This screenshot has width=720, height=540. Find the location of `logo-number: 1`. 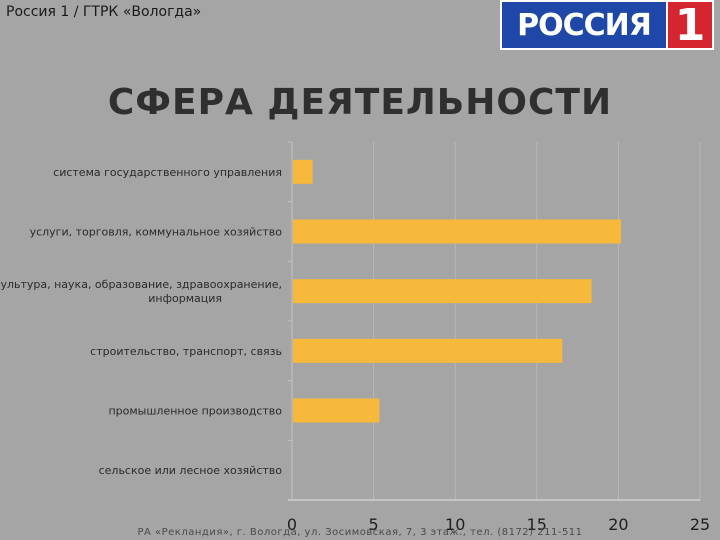

logo-number: 1 is located at coordinates (690, 25).